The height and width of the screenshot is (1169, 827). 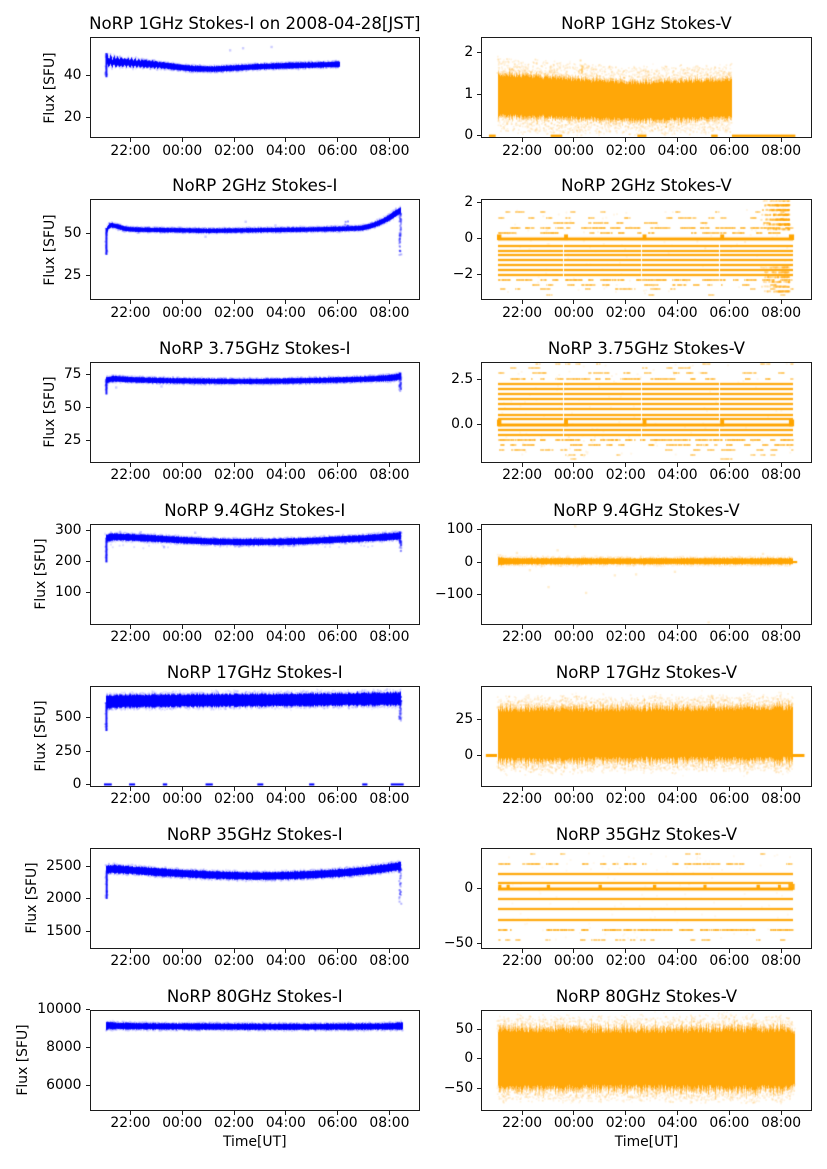 I want to click on xtick-label-80ghz-v: 08:00, so click(x=781, y=1123).